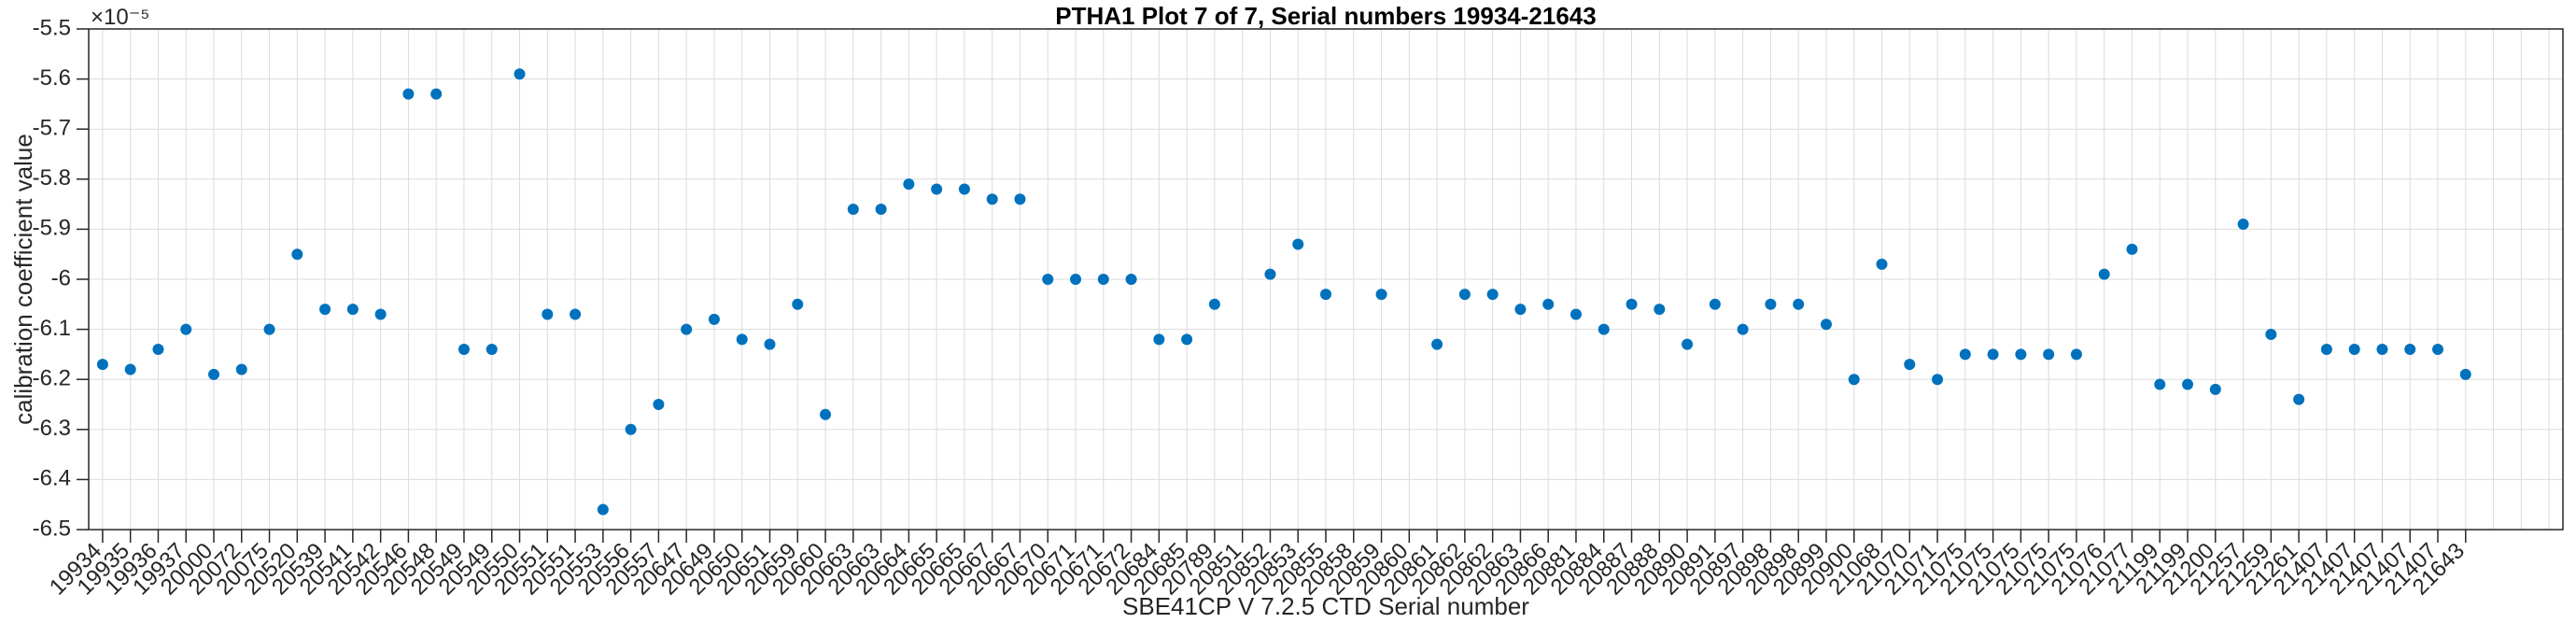 Image resolution: width=2576 pixels, height=623 pixels. What do you see at coordinates (52, 428) in the screenshot?
I see `y-tick-label: -6.3` at bounding box center [52, 428].